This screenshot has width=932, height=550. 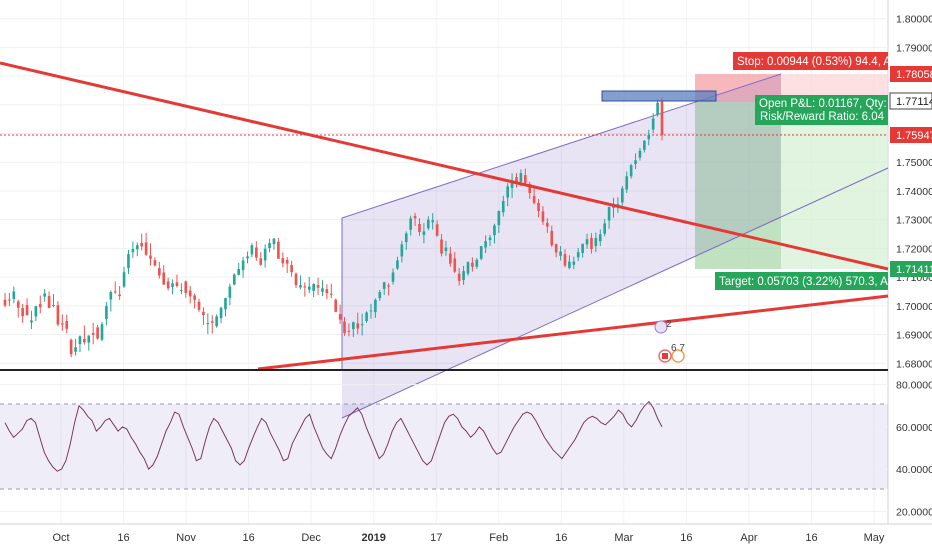 I want to click on pnl-label: Open P&L: 0.01167, Qty: 26, so click(x=831, y=104).